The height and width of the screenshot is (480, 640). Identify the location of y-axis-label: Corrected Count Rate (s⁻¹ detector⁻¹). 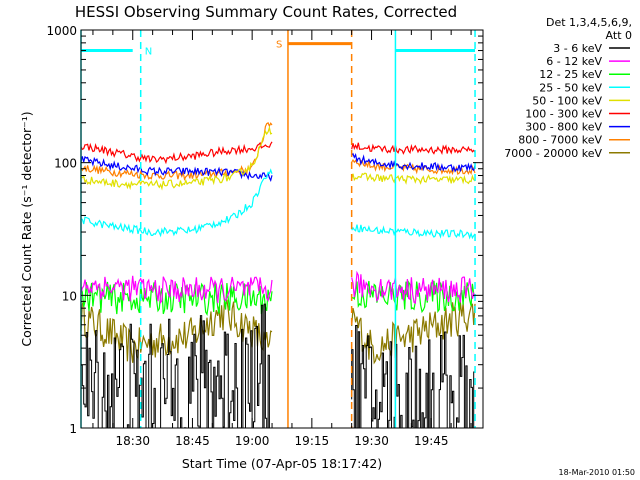
(26, 228).